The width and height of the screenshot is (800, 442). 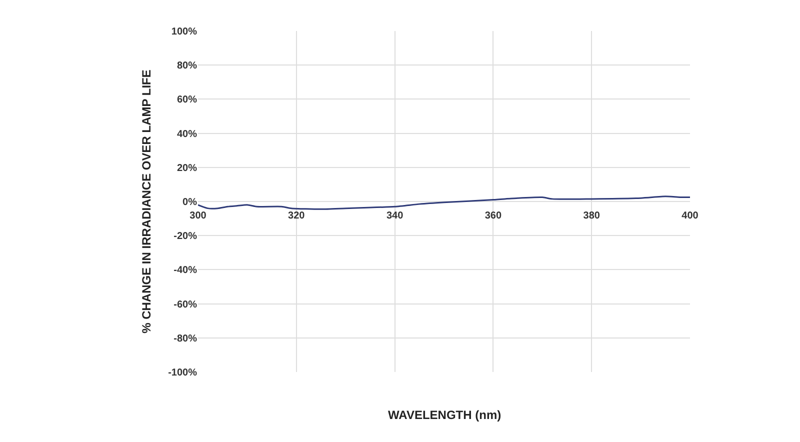 What do you see at coordinates (187, 100) in the screenshot?
I see `y-tick-label: 60%` at bounding box center [187, 100].